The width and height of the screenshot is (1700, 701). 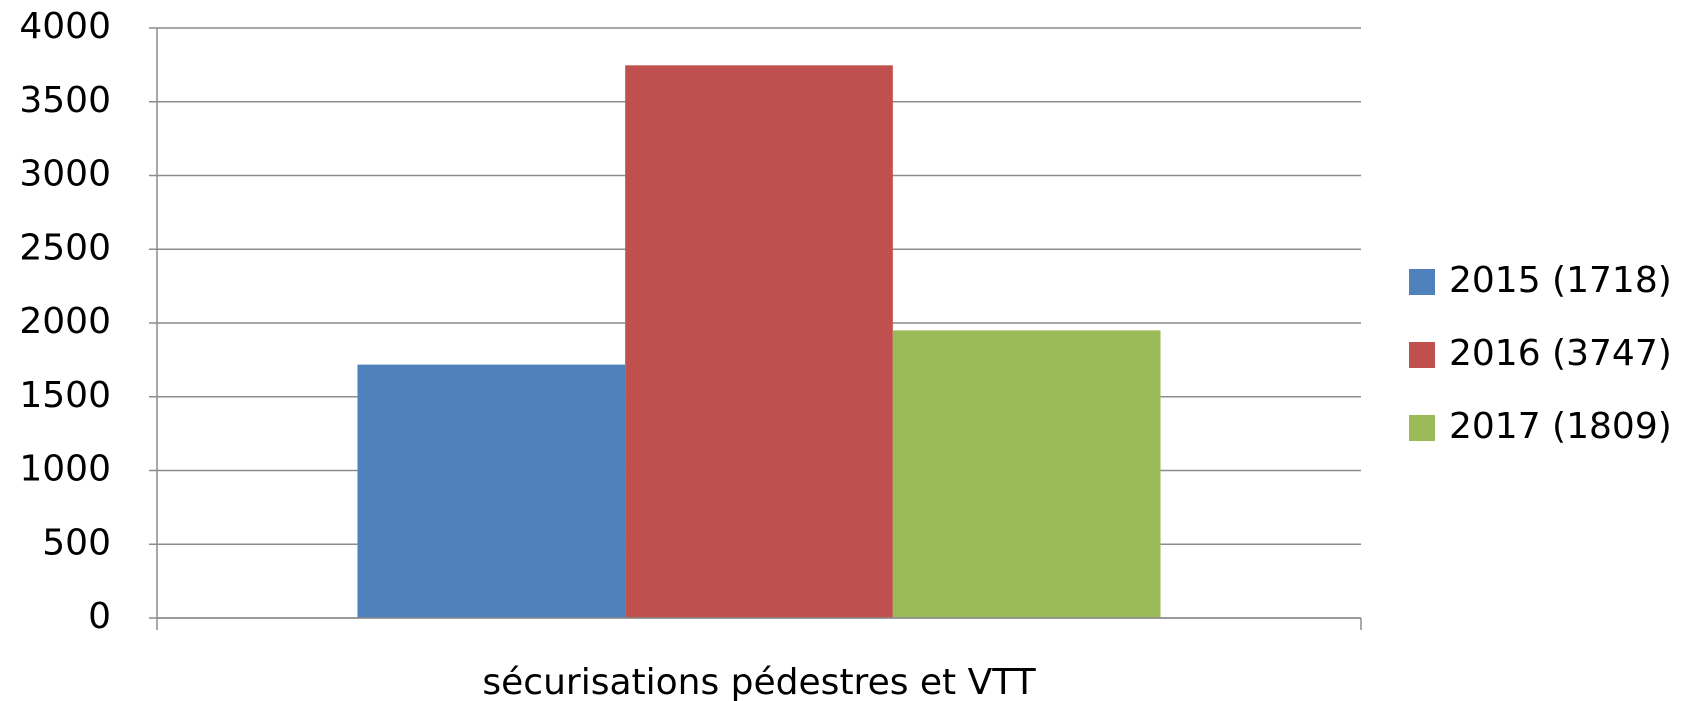 What do you see at coordinates (65, 100) in the screenshot?
I see `y-tick-label: 3500` at bounding box center [65, 100].